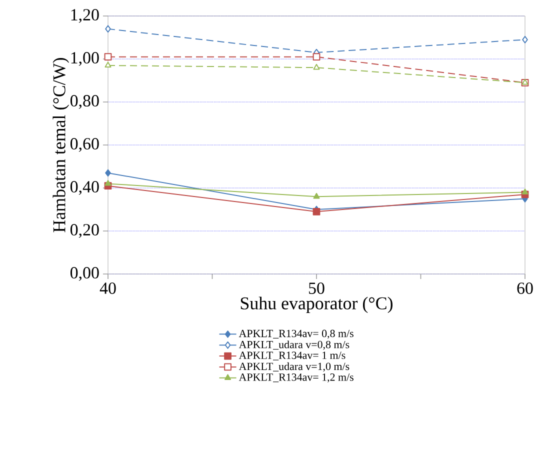 The width and height of the screenshot is (539, 451). Describe the element at coordinates (84, 188) in the screenshot. I see `y-tick-label: 0,40` at that location.